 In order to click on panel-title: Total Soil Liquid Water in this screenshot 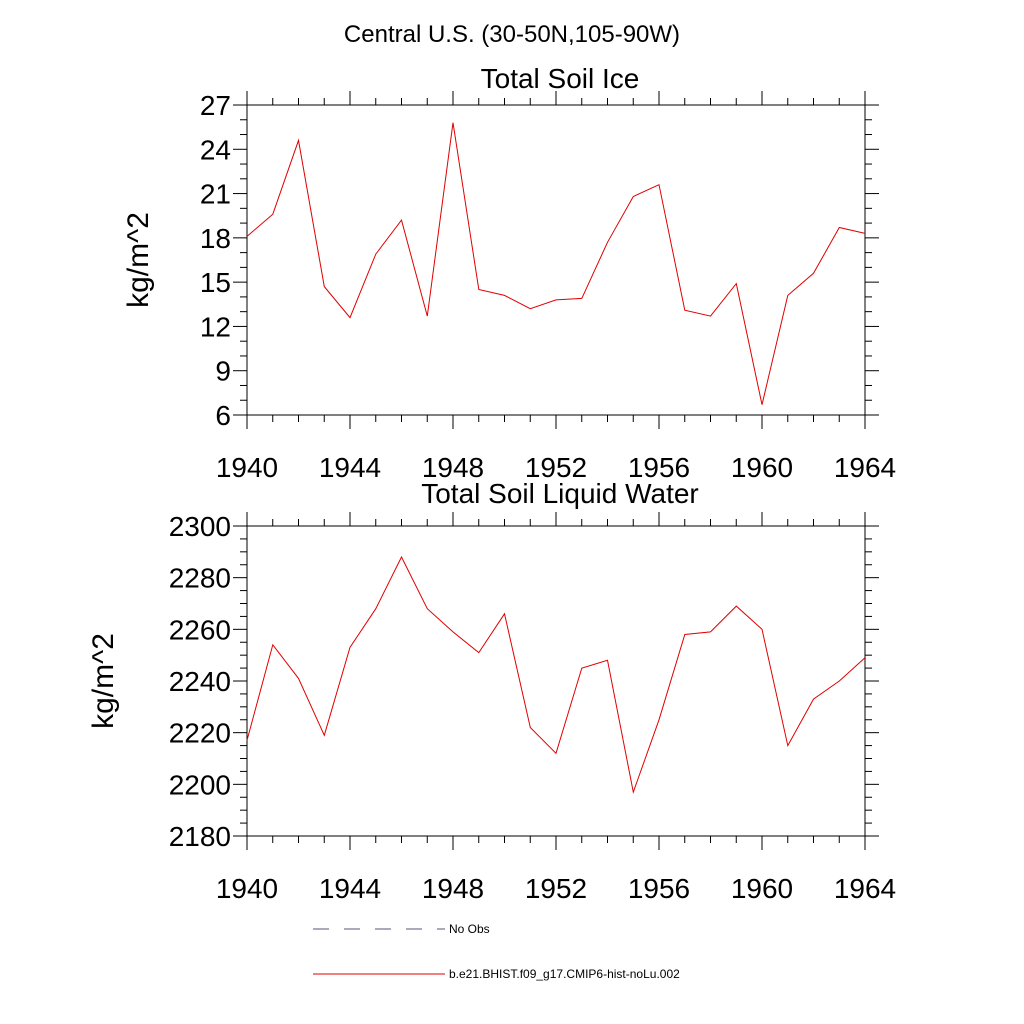, I will do `click(560, 493)`.